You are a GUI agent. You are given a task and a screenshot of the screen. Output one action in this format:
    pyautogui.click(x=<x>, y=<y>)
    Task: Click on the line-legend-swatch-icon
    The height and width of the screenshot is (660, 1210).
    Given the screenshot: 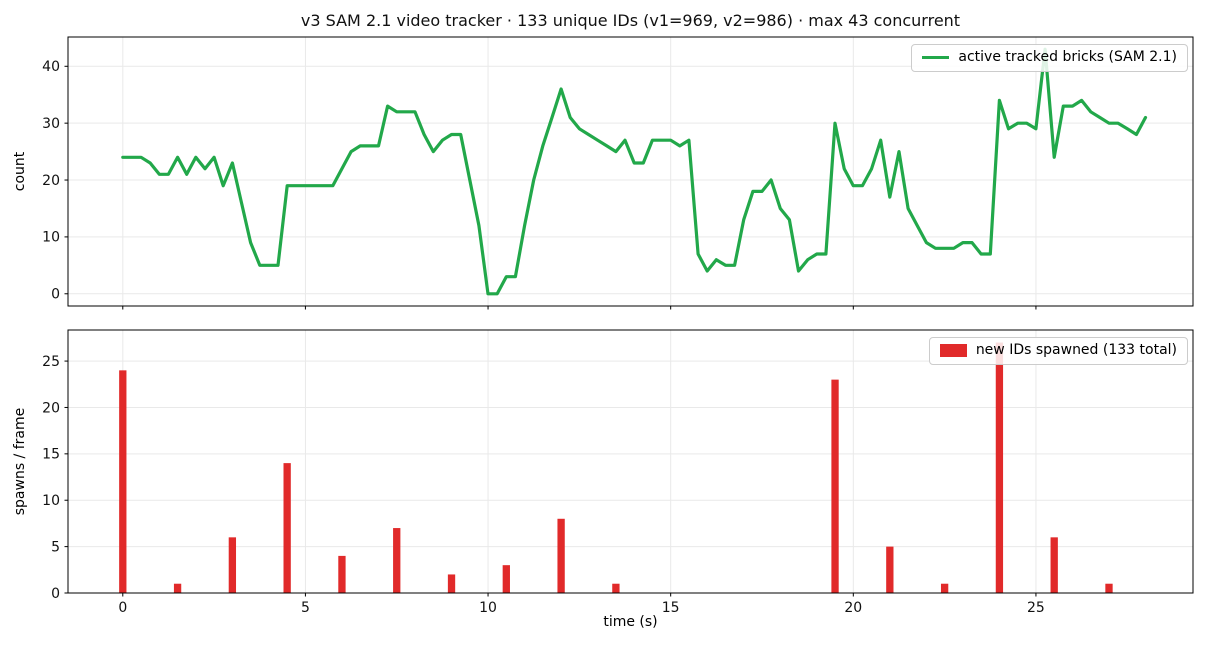 What is the action you would take?
    pyautogui.click(x=936, y=57)
    